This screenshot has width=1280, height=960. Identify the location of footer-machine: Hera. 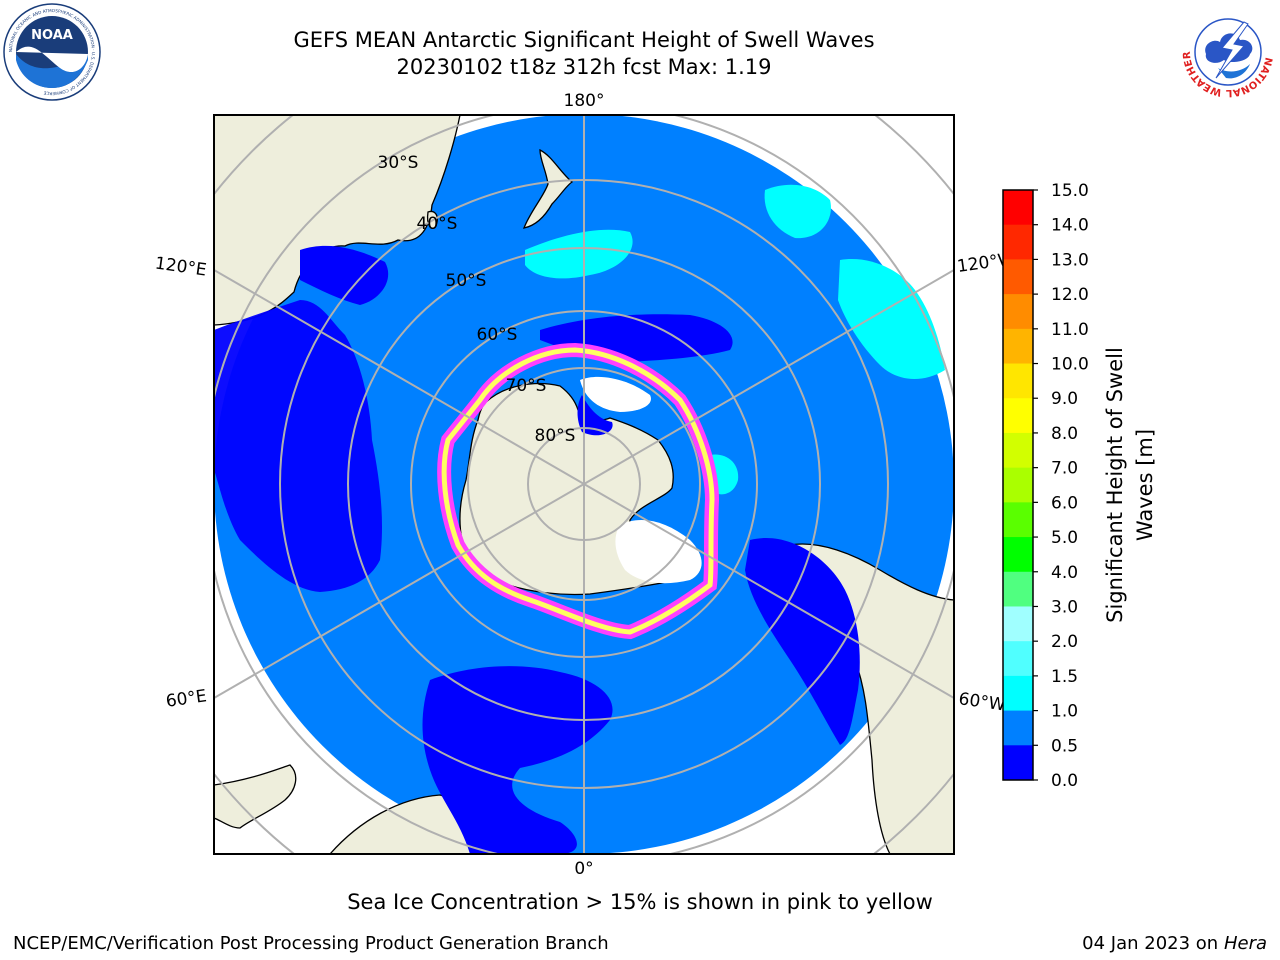
(1245, 943).